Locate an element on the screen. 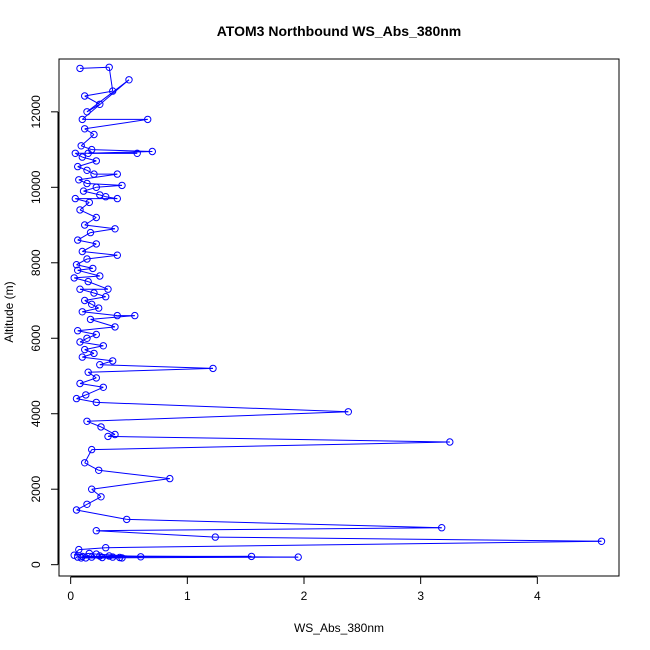 The height and width of the screenshot is (650, 650). y-tick-label: 4000 is located at coordinates (36, 413).